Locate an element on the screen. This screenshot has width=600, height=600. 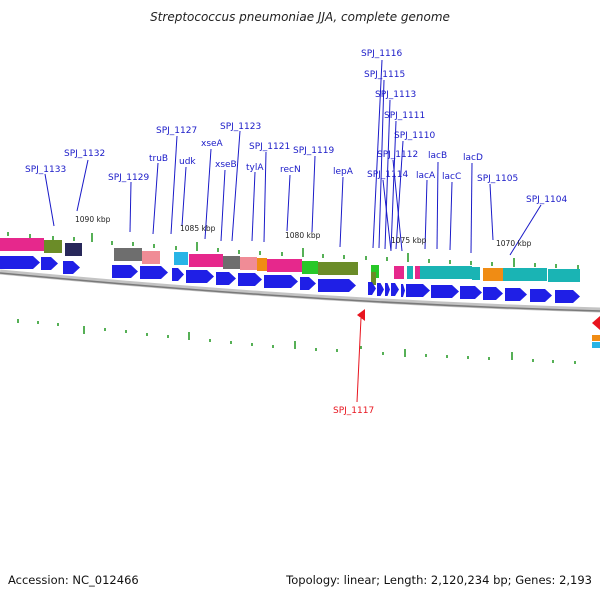
gene-label-spj1113: SPJ_1113 is located at coordinates (395, 95).